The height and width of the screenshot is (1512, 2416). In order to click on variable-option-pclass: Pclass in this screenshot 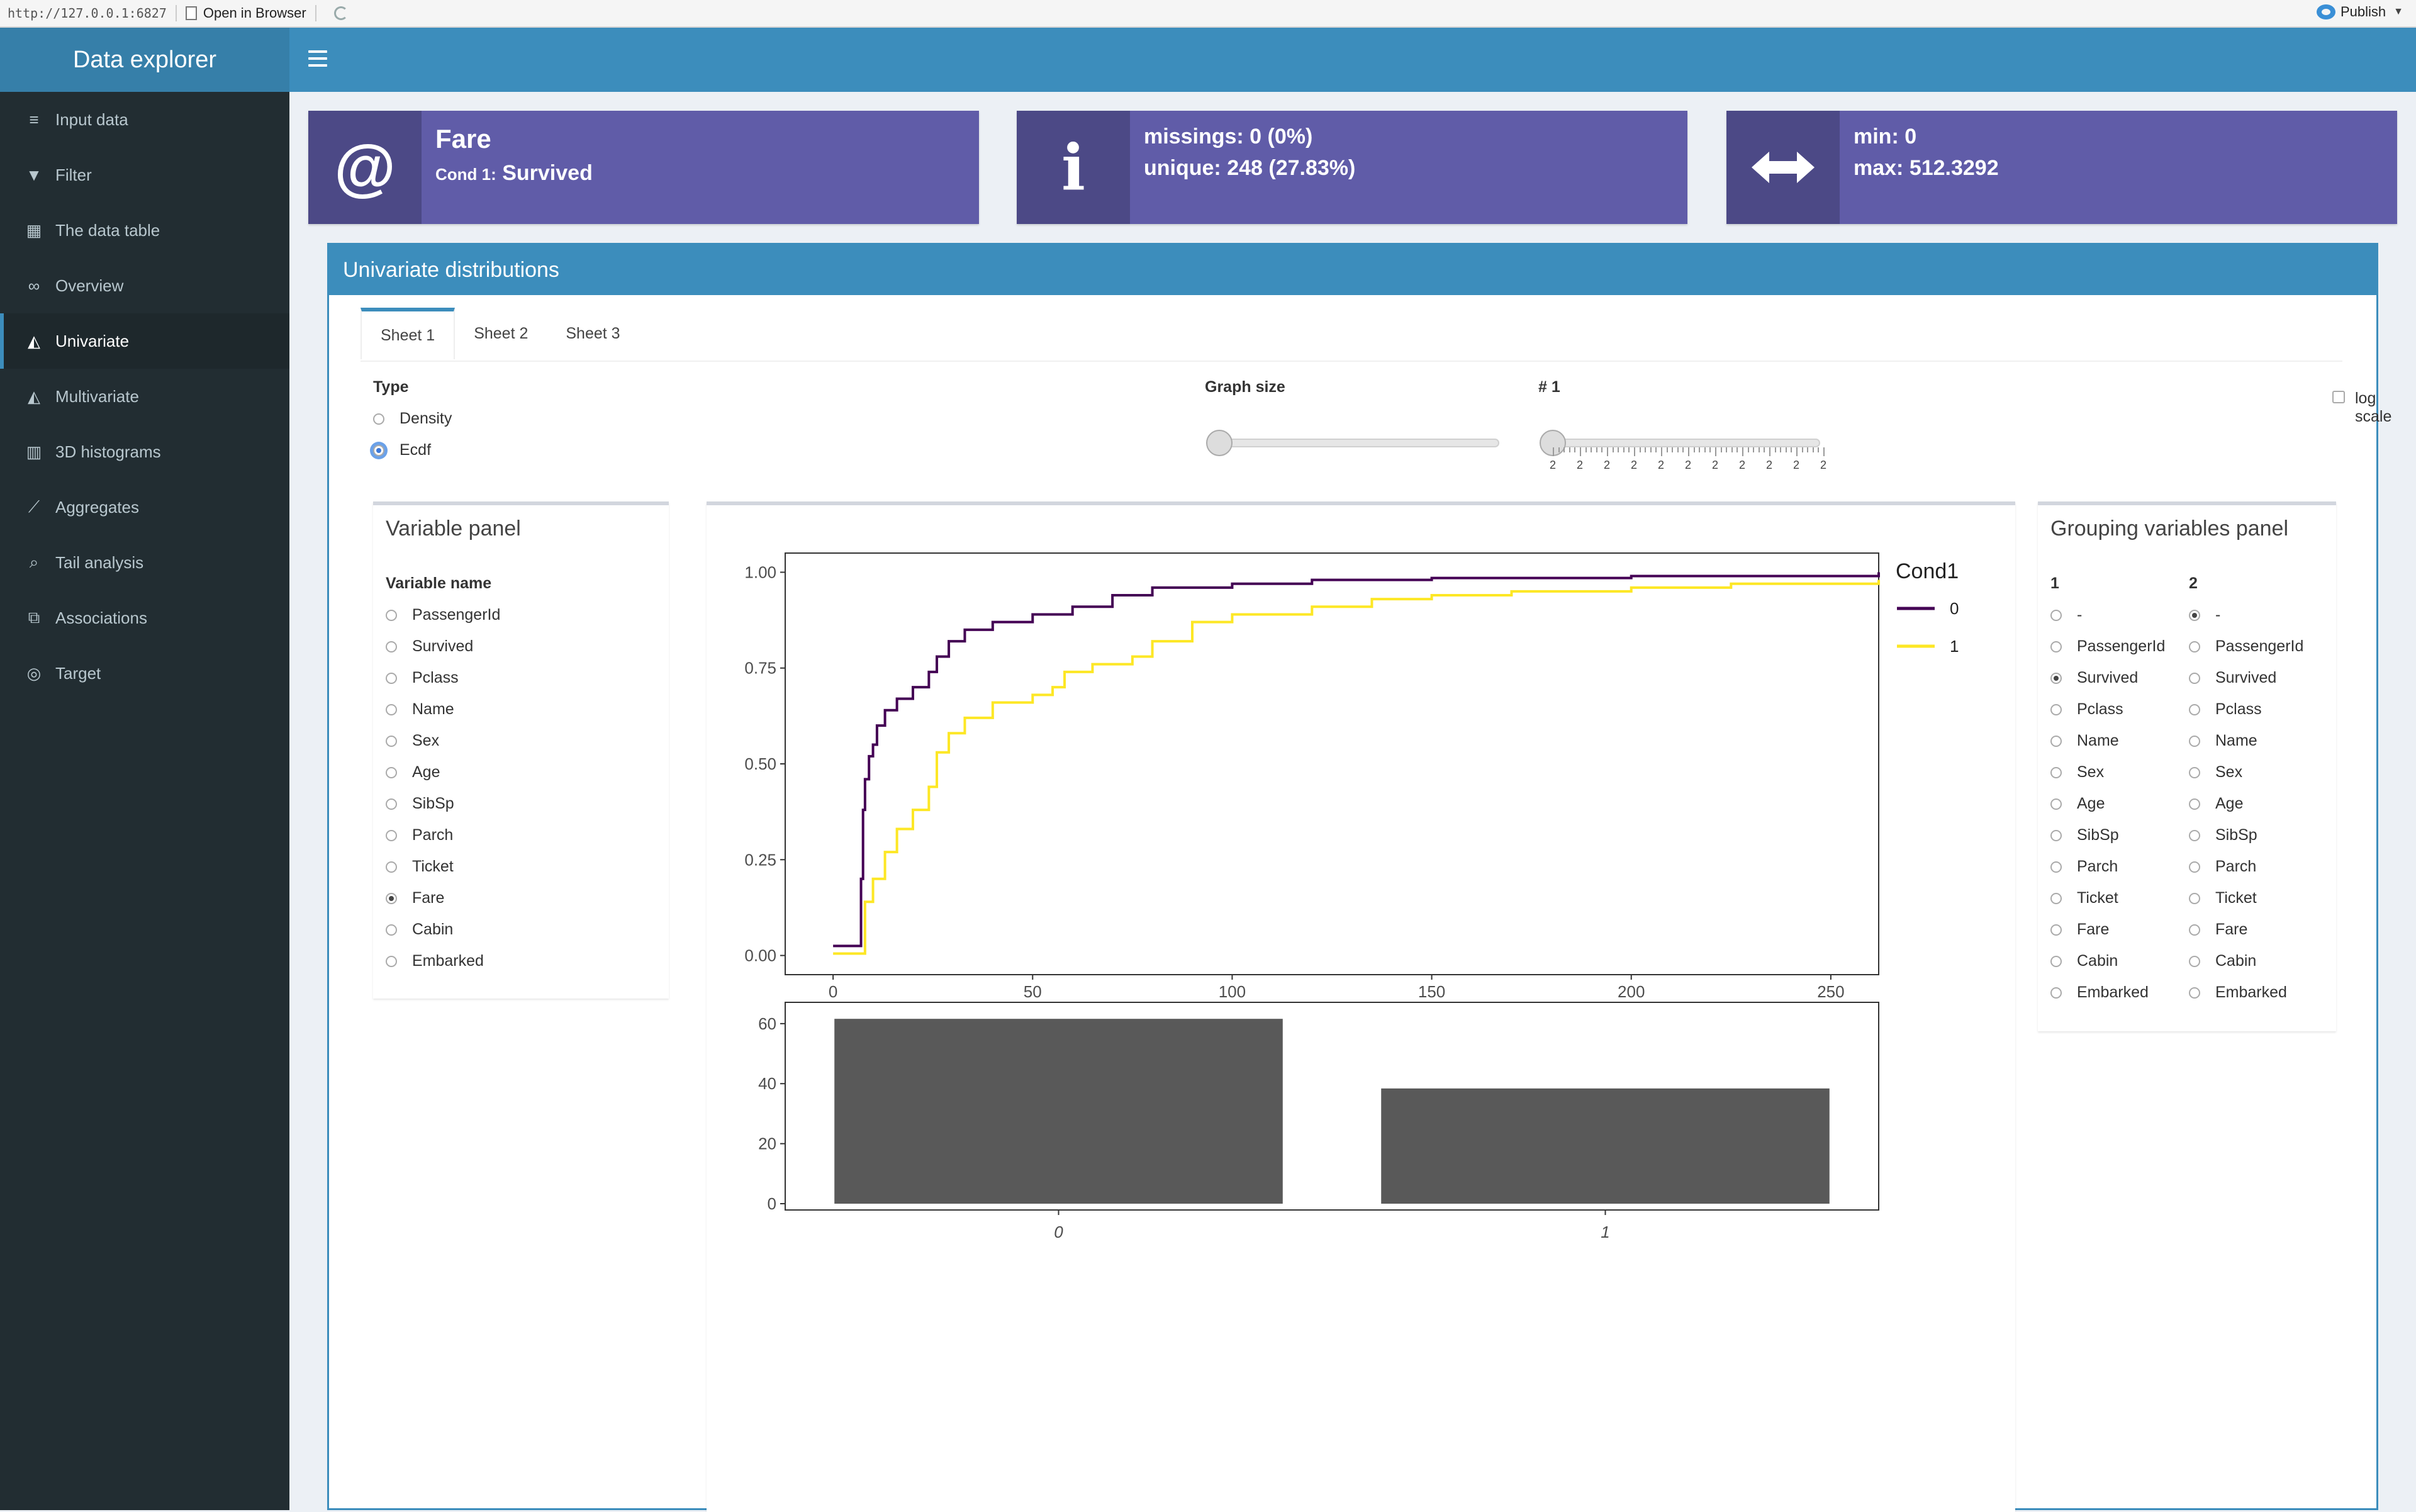, I will do `click(422, 678)`.